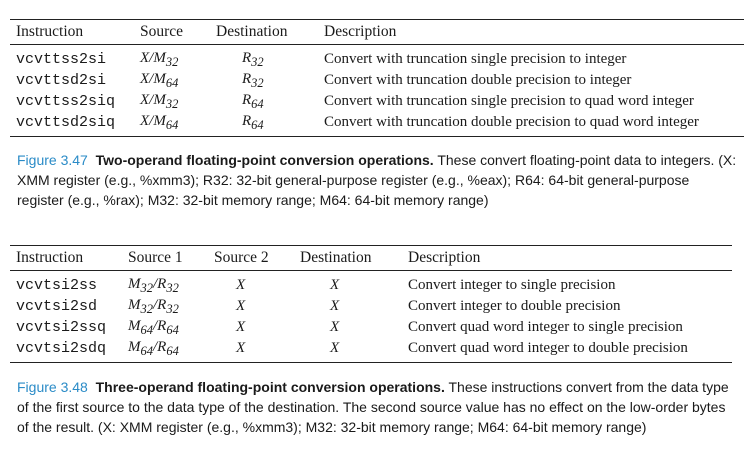 This screenshot has width=748, height=466. Describe the element at coordinates (165, 258) in the screenshot. I see `col-header-source1: Source 1` at that location.